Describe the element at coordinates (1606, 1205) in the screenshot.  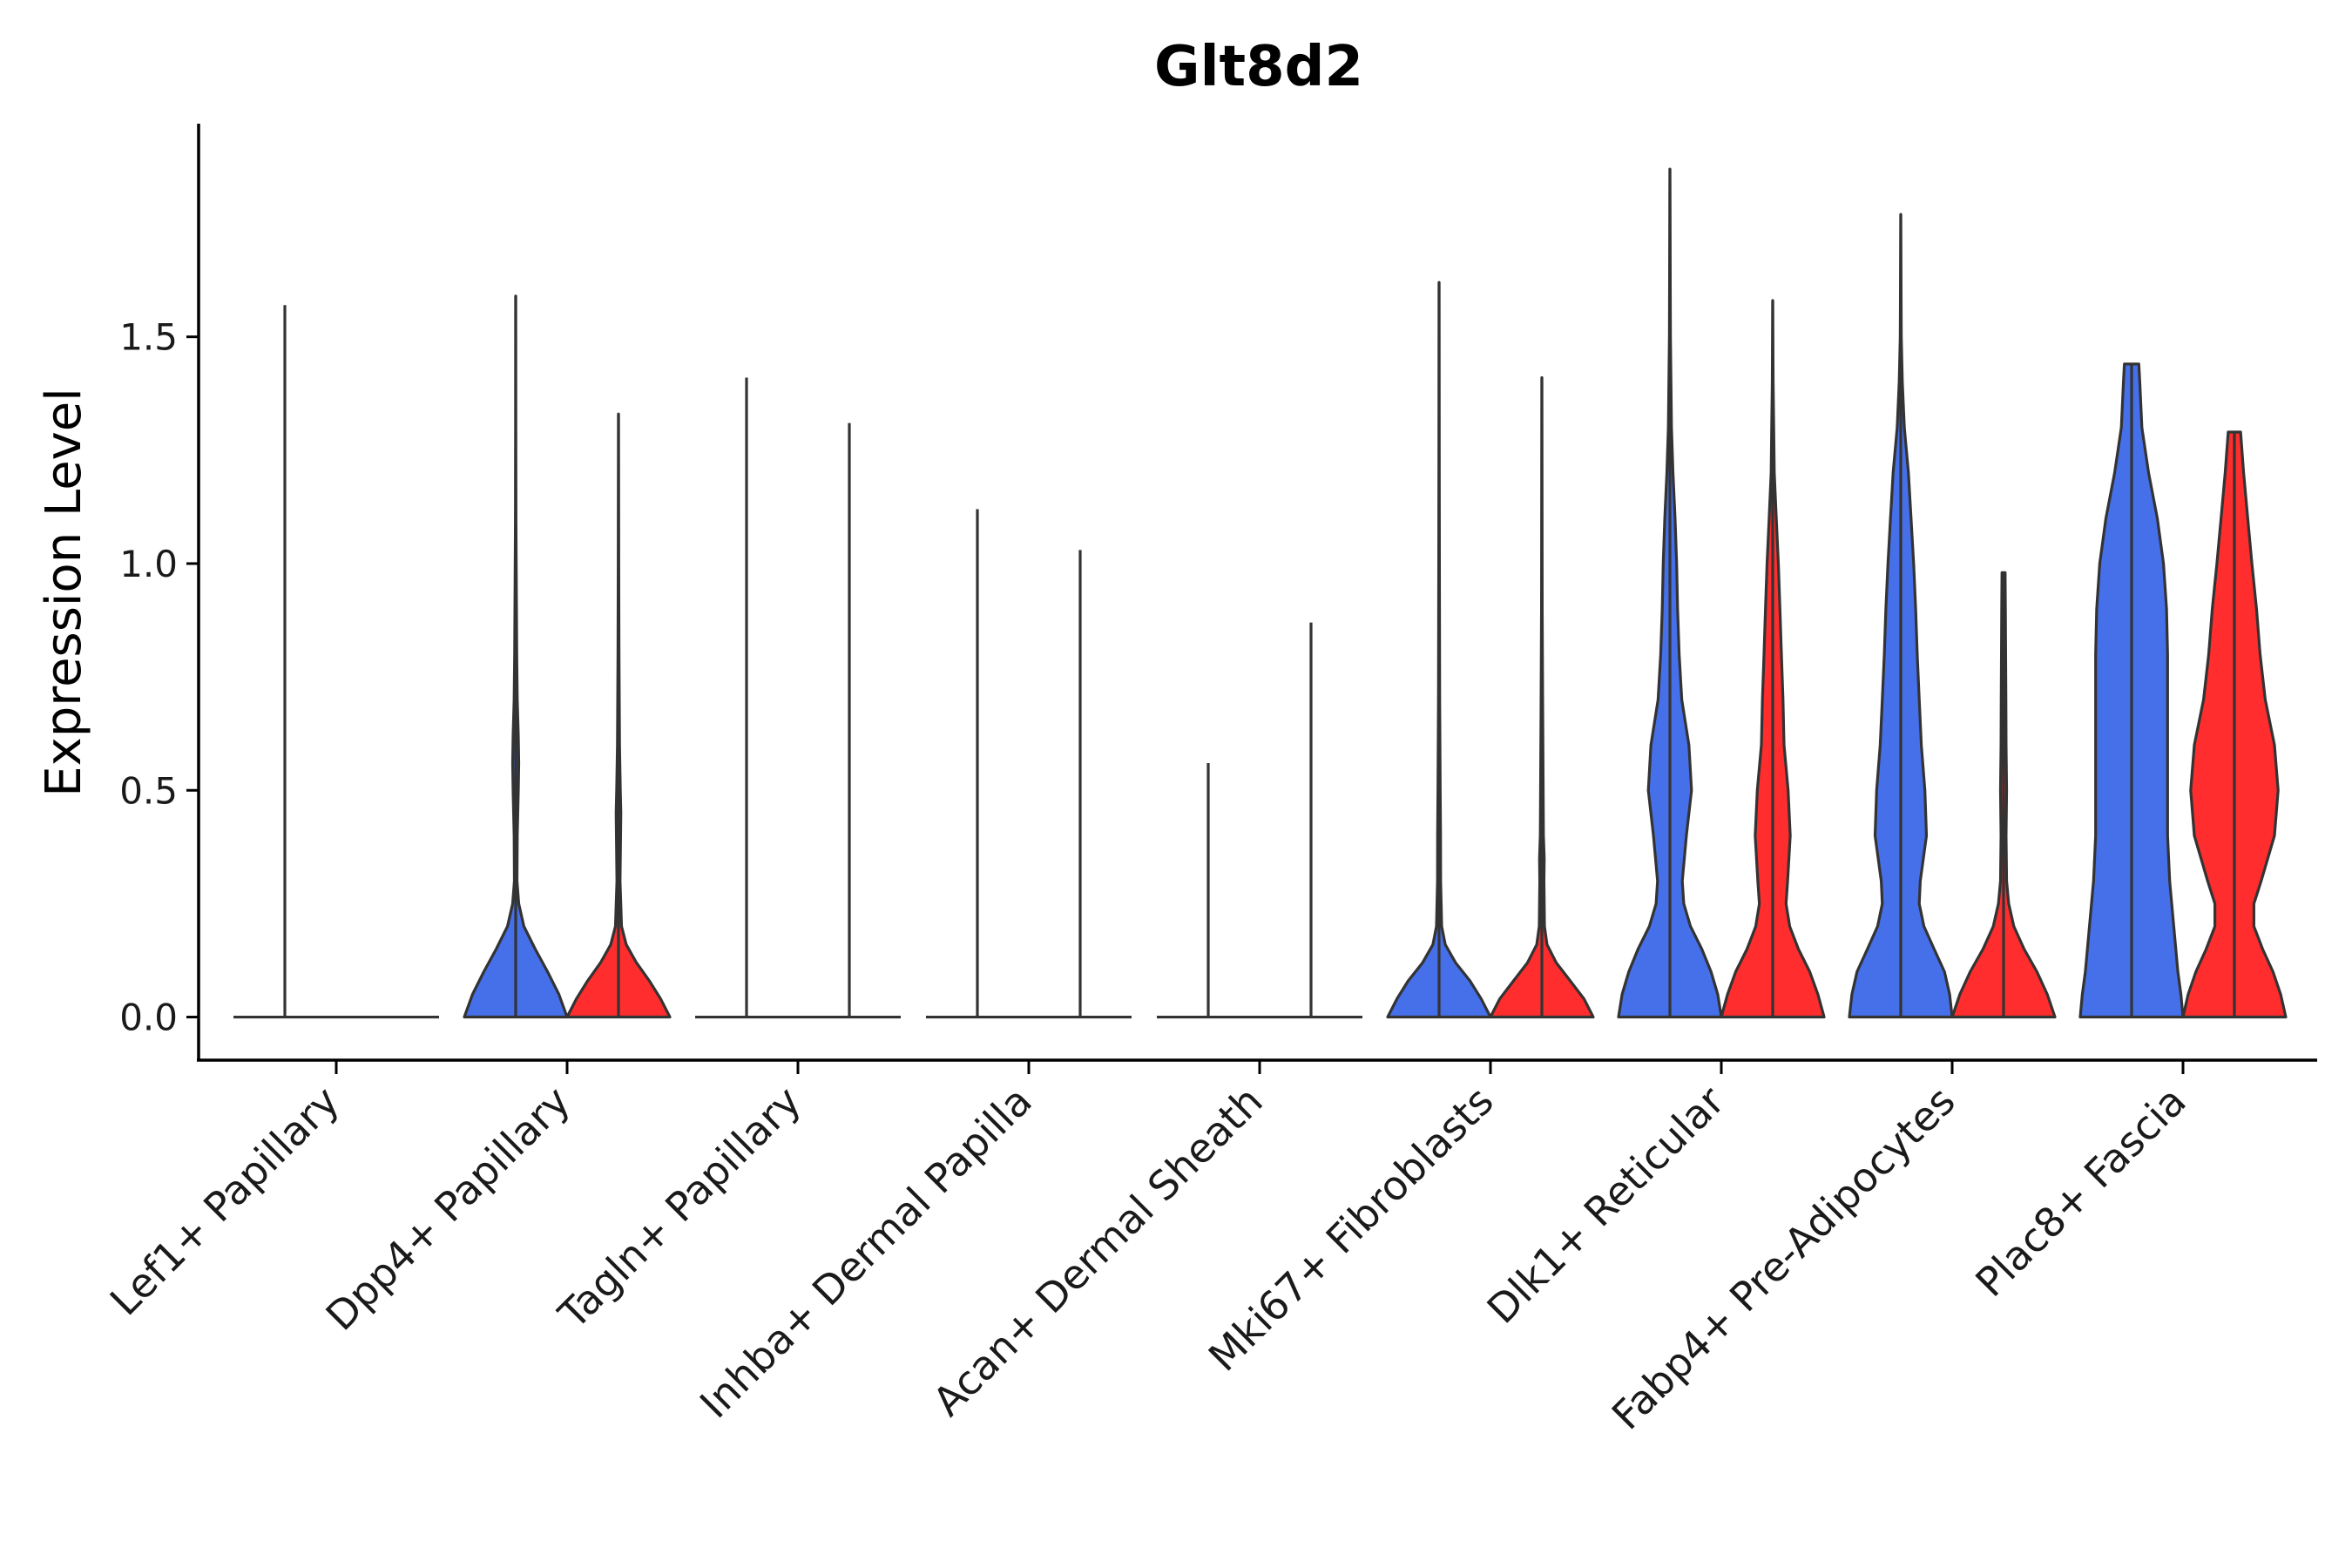
I see `x-tick-label: Dlk1+ Reticular` at that location.